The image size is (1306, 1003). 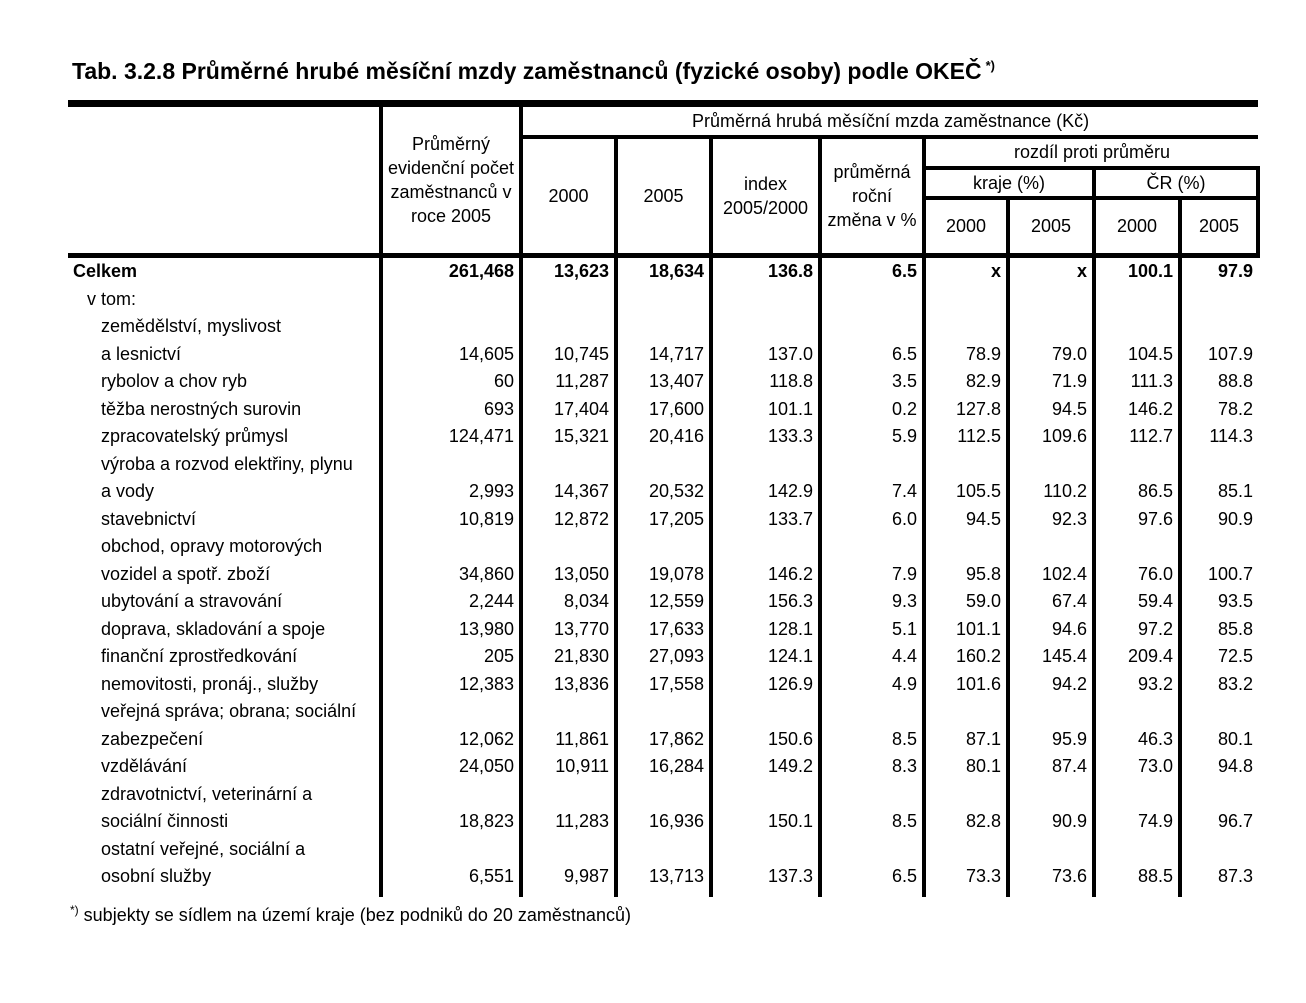 What do you see at coordinates (1218, 657) in the screenshot?
I see `cell-value: 72.5` at bounding box center [1218, 657].